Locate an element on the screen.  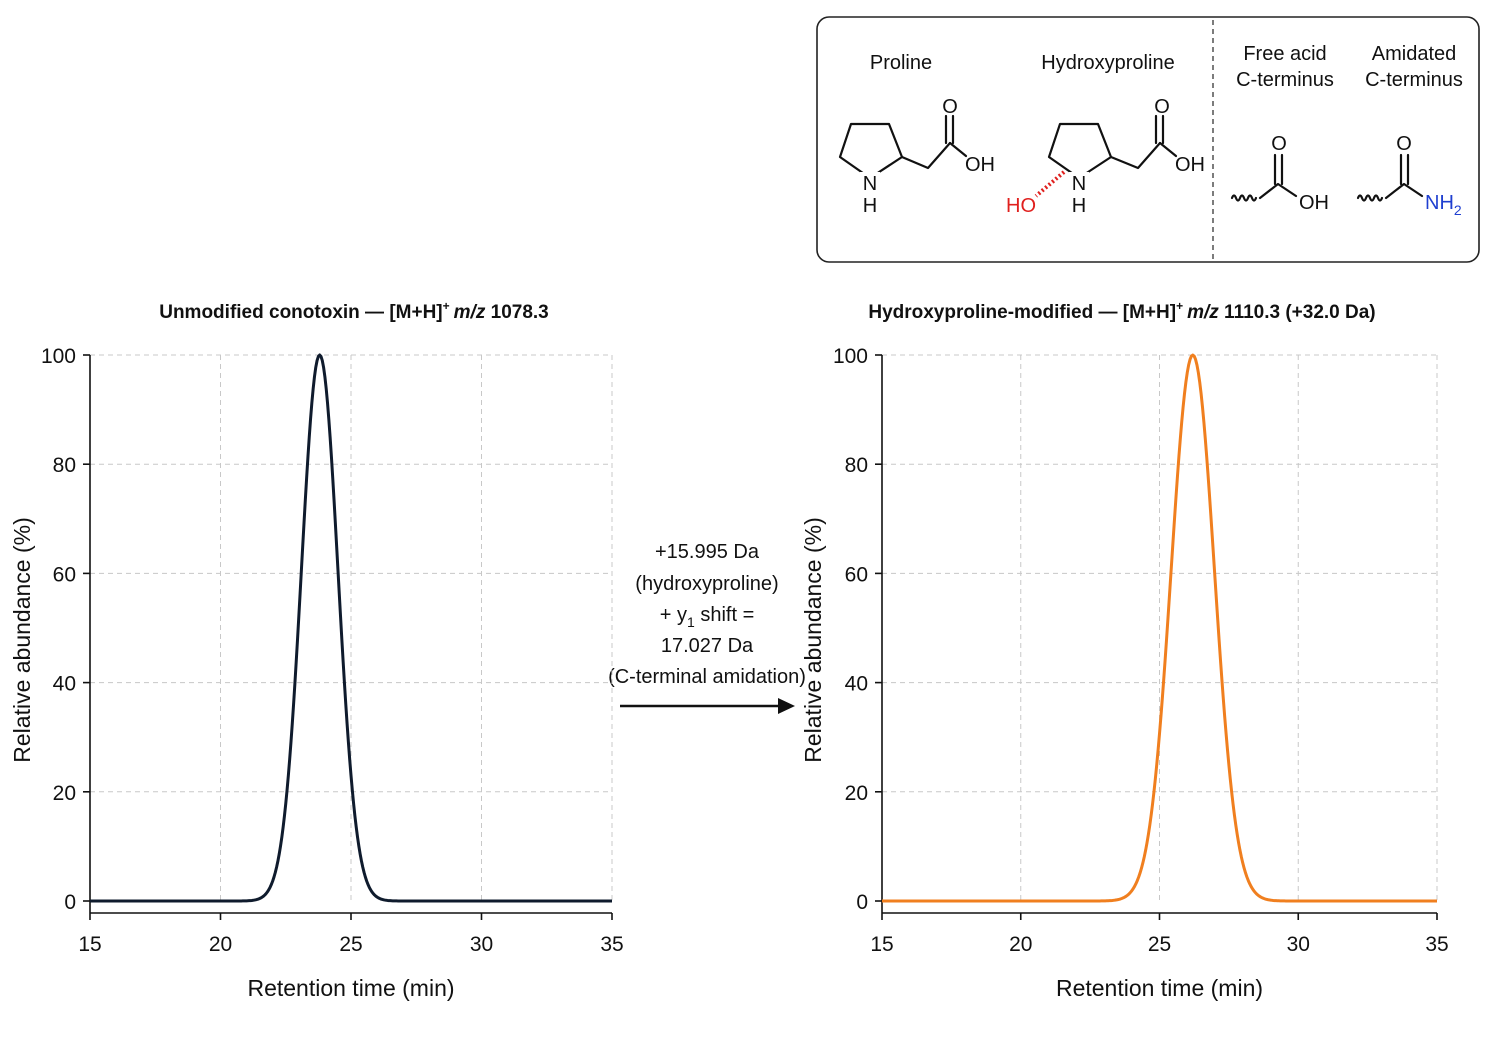
hydroxyproline-n: N is located at coordinates (1079, 184).